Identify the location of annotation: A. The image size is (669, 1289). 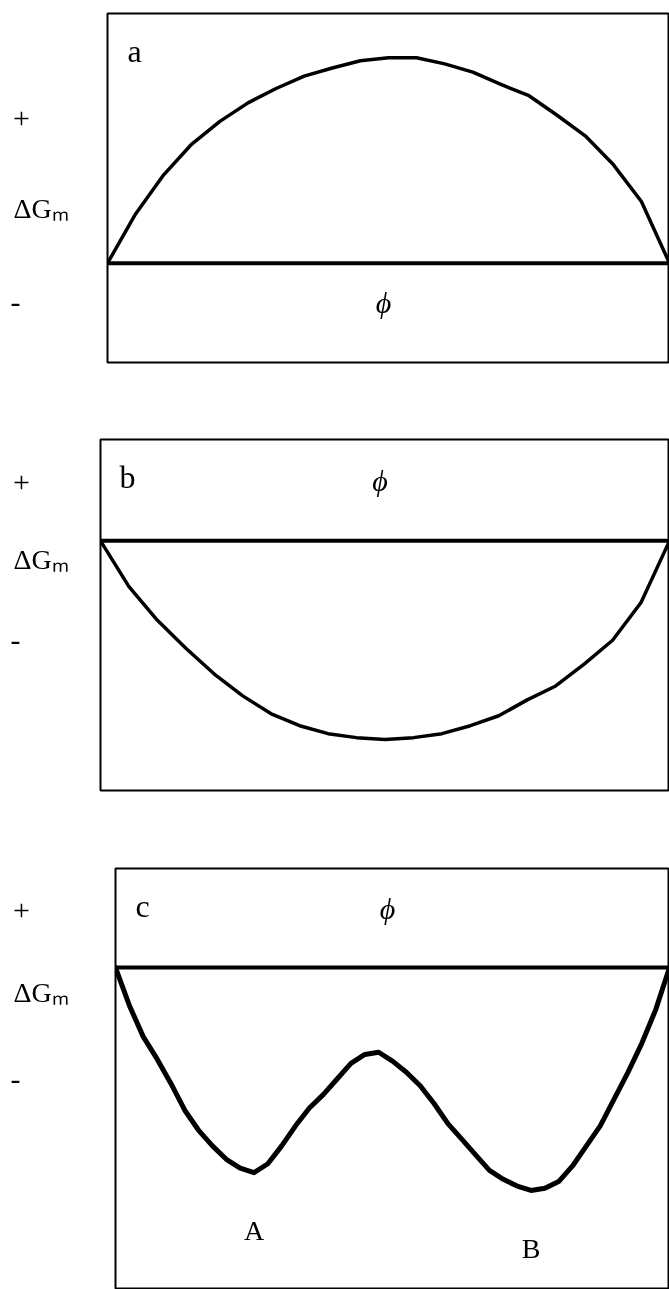
(254, 1231).